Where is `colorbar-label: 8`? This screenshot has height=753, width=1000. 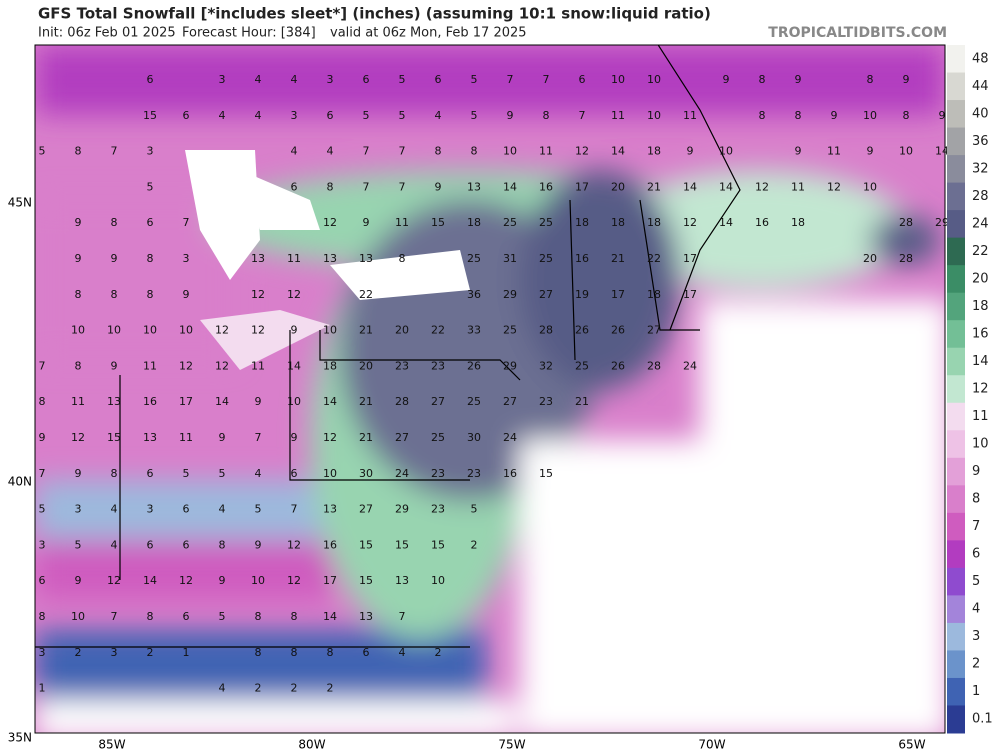
colorbar-label: 8 is located at coordinates (976, 499).